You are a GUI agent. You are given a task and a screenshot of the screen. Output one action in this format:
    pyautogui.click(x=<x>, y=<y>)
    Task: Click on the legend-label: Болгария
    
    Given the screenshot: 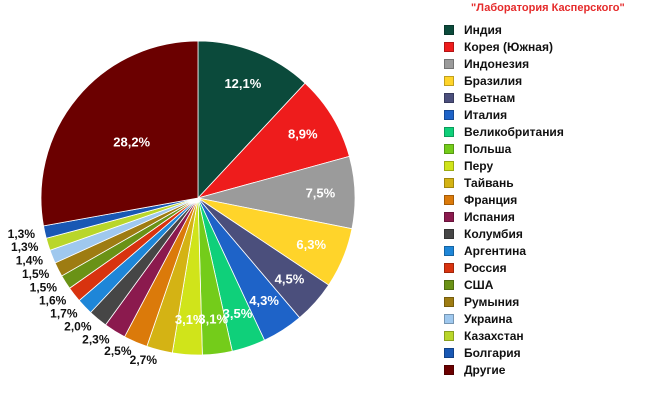 What is the action you would take?
    pyautogui.click(x=492, y=352)
    